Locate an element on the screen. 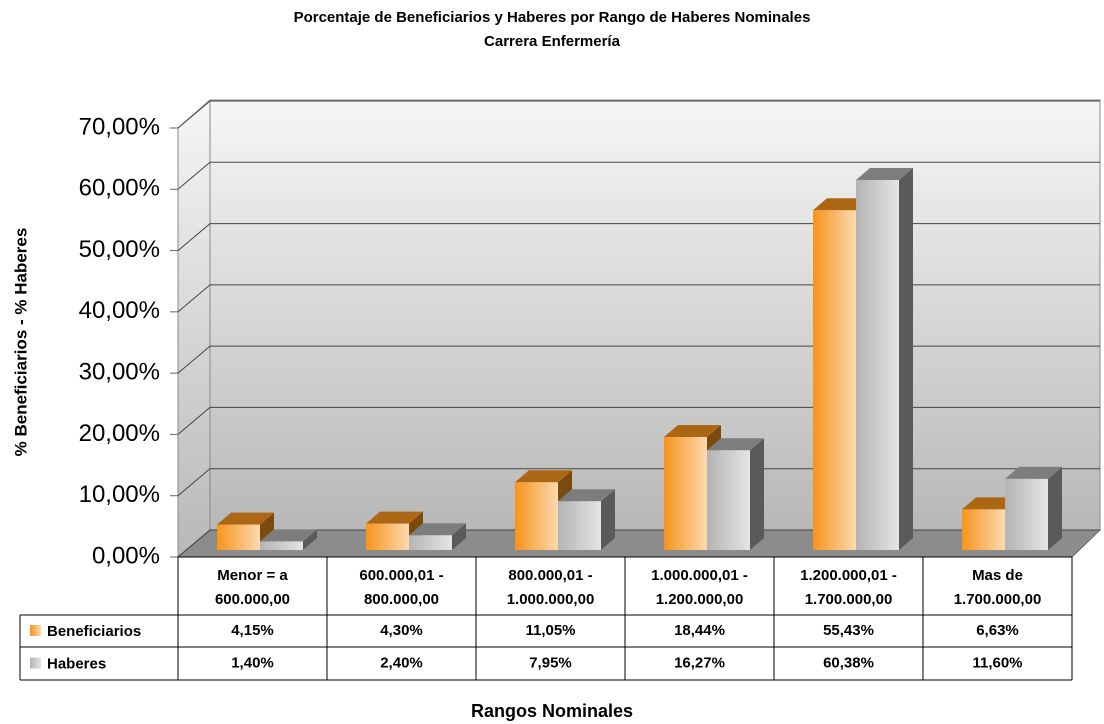  table-value: 16,27% is located at coordinates (699, 662).